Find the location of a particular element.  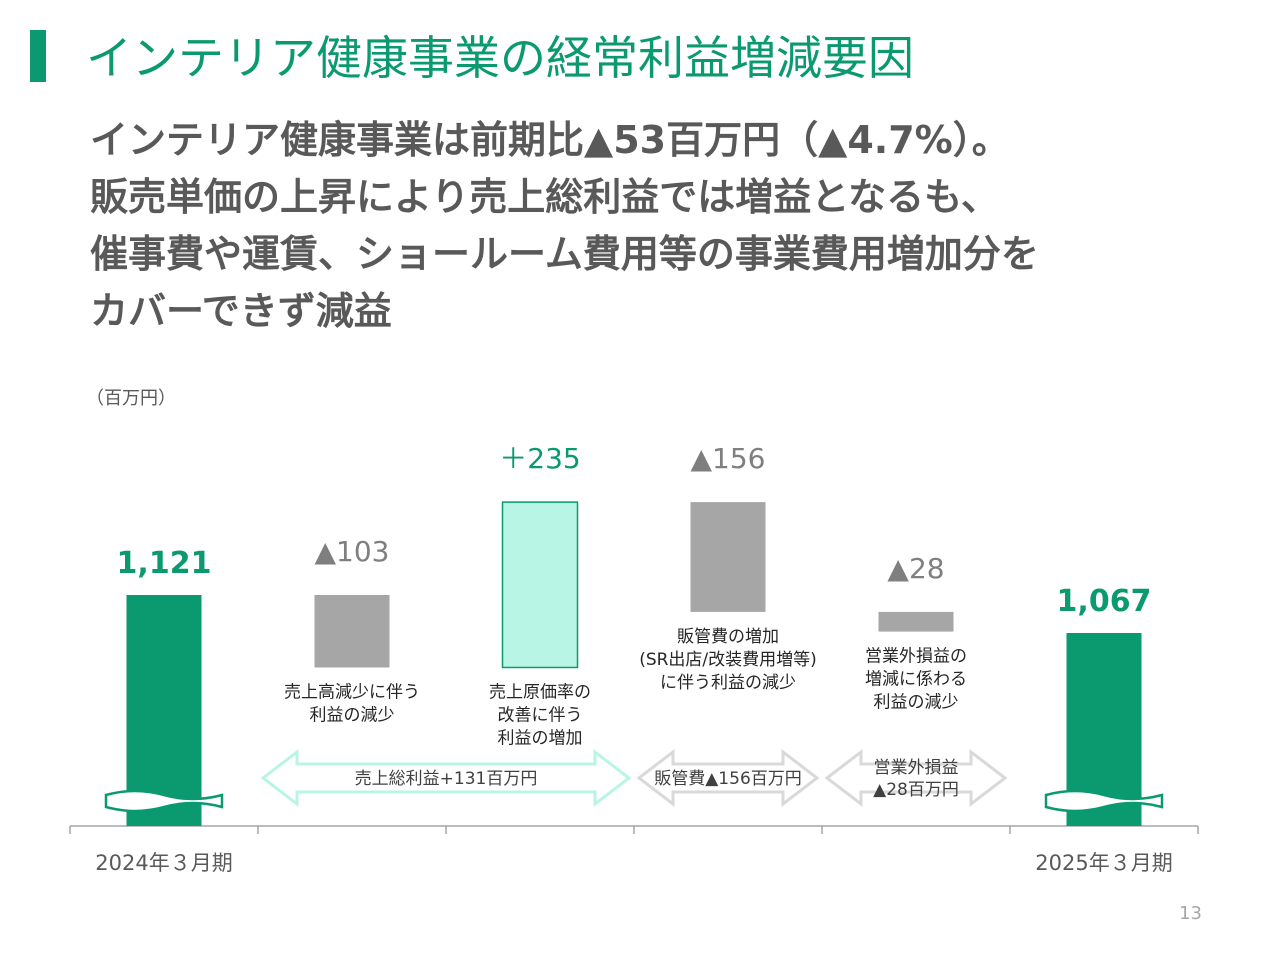

headline-line-3: 催事費や運賃、ショールーム費用等の事業費用増加分を is located at coordinates (564, 254).